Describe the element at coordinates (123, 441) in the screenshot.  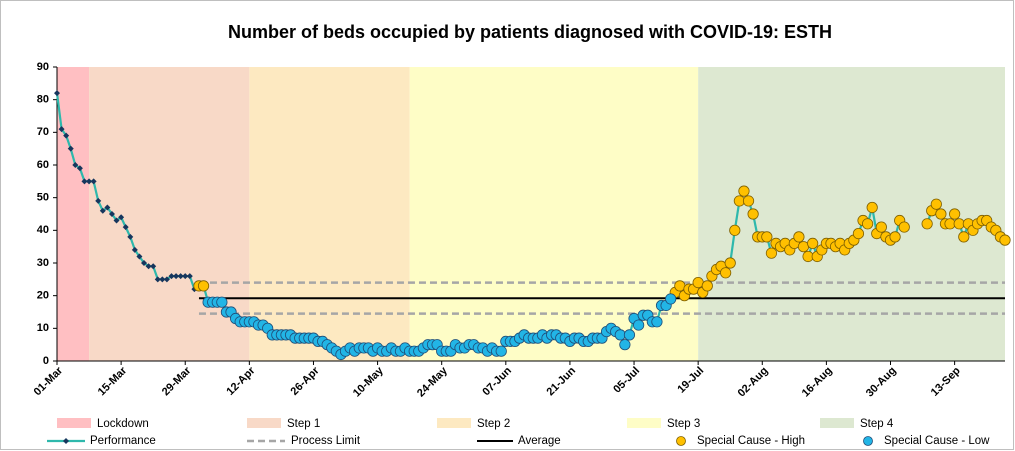
I see `legend-label: Performance` at that location.